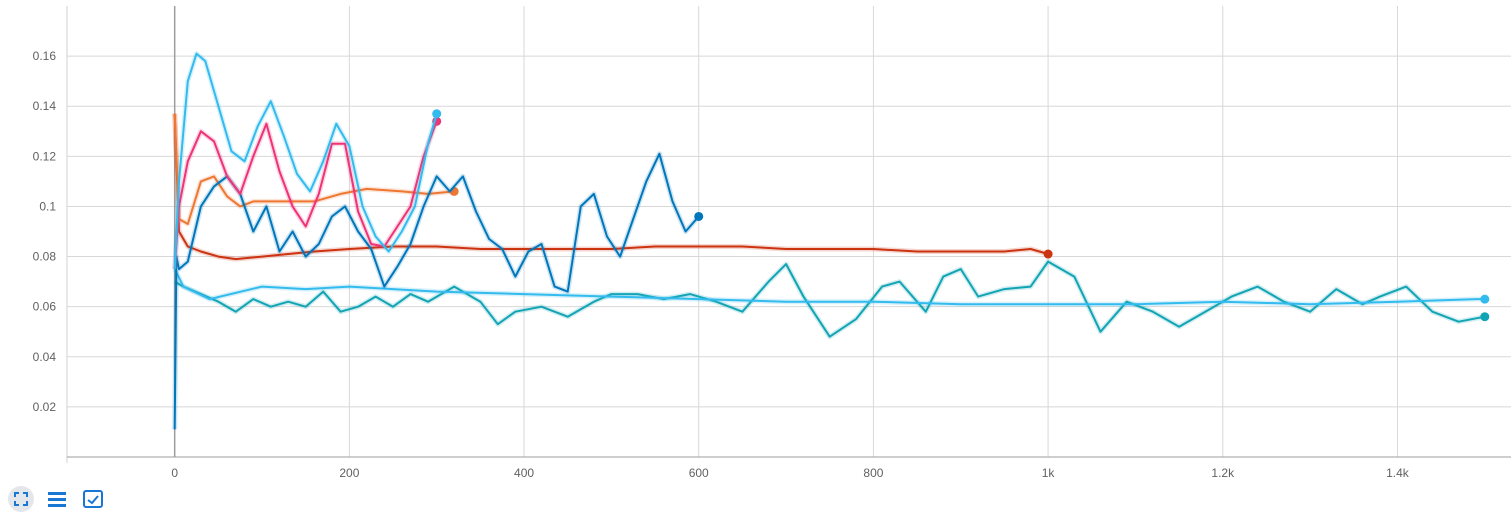 The image size is (1511, 512). I want to click on y-tick-label: 0.02, so click(45, 407).